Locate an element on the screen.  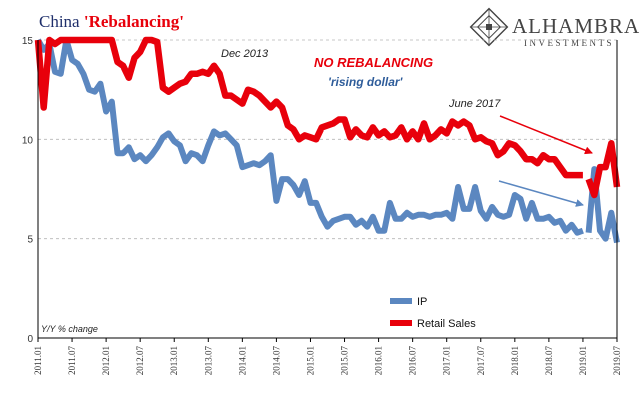
series-line-ip is located at coordinates (602, 205).